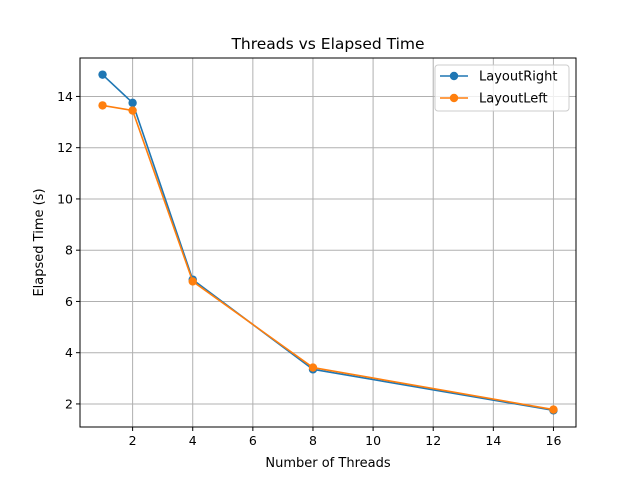  I want to click on x-tick-label: 2, so click(133, 440).